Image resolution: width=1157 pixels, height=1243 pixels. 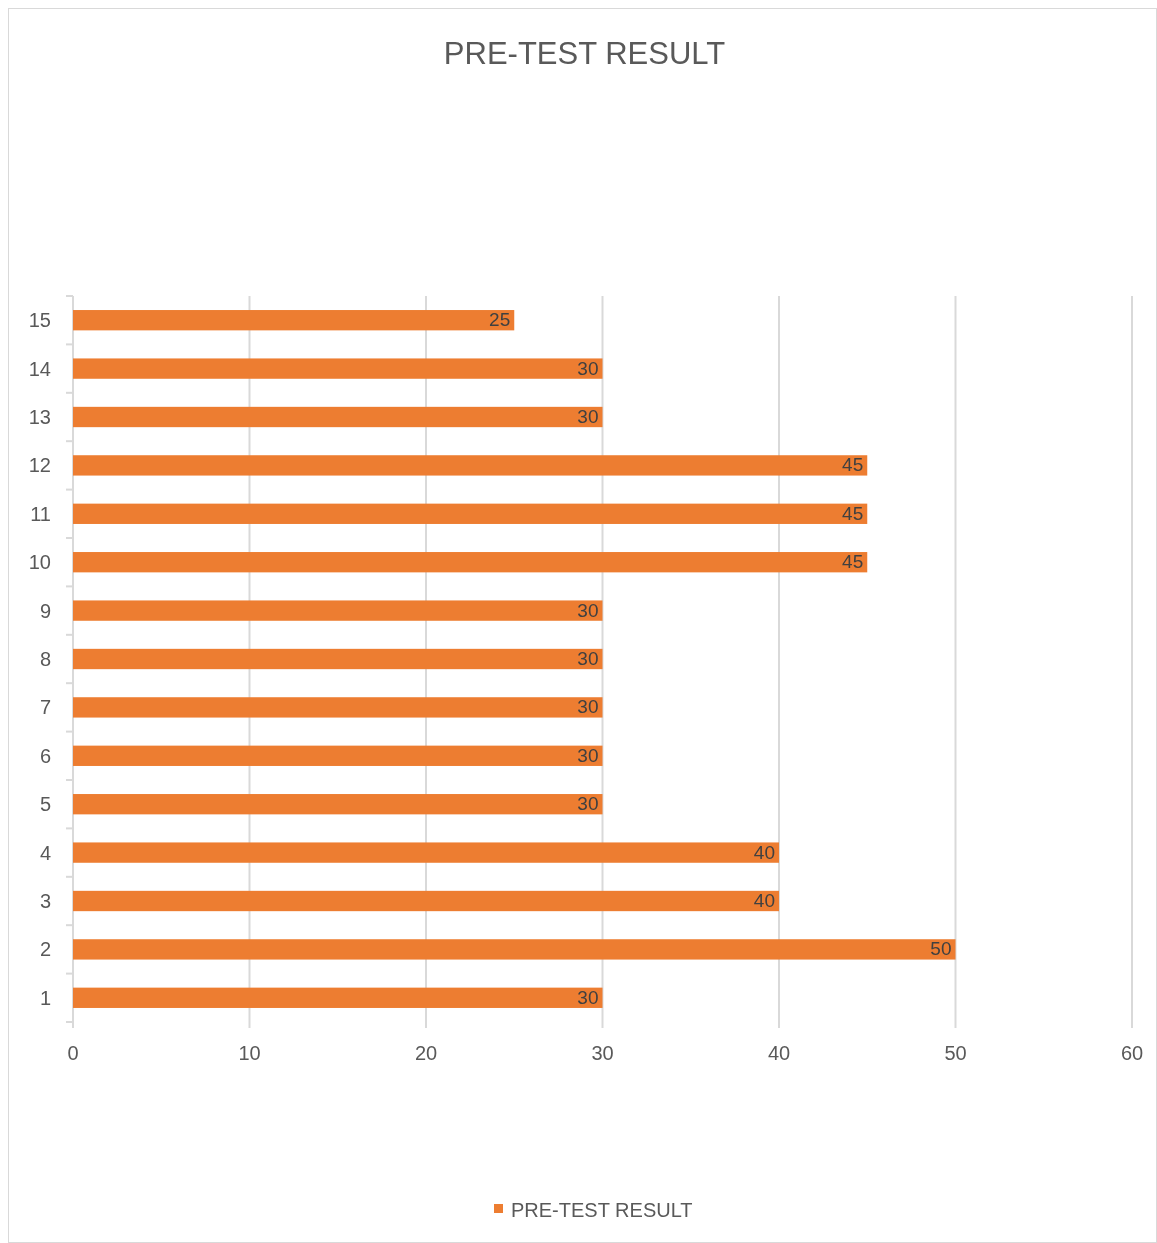 What do you see at coordinates (249, 1053) in the screenshot?
I see `x-tick-label: 10` at bounding box center [249, 1053].